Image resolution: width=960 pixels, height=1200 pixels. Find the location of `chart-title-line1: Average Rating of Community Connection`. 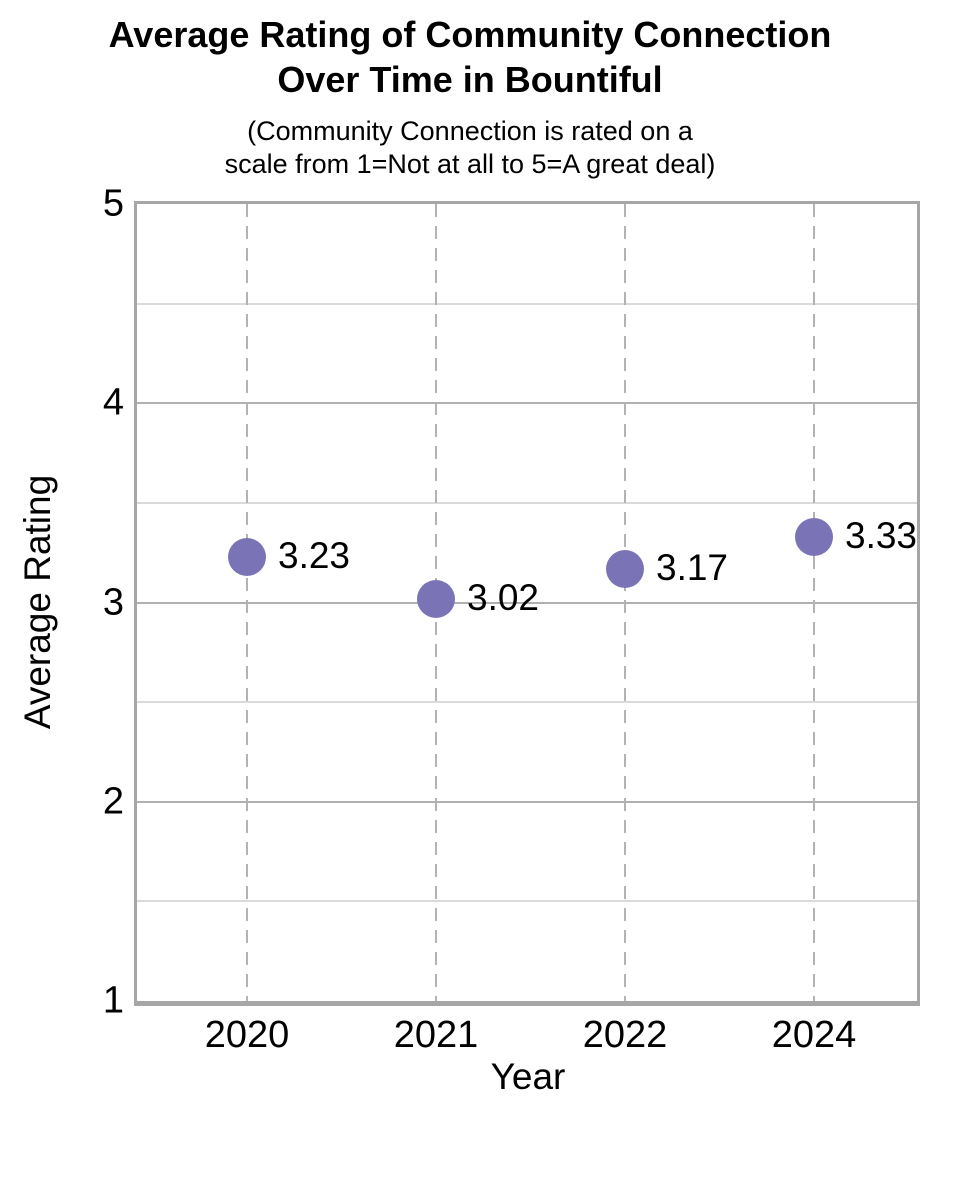

chart-title-line1: Average Rating of Community Connection is located at coordinates (470, 34).